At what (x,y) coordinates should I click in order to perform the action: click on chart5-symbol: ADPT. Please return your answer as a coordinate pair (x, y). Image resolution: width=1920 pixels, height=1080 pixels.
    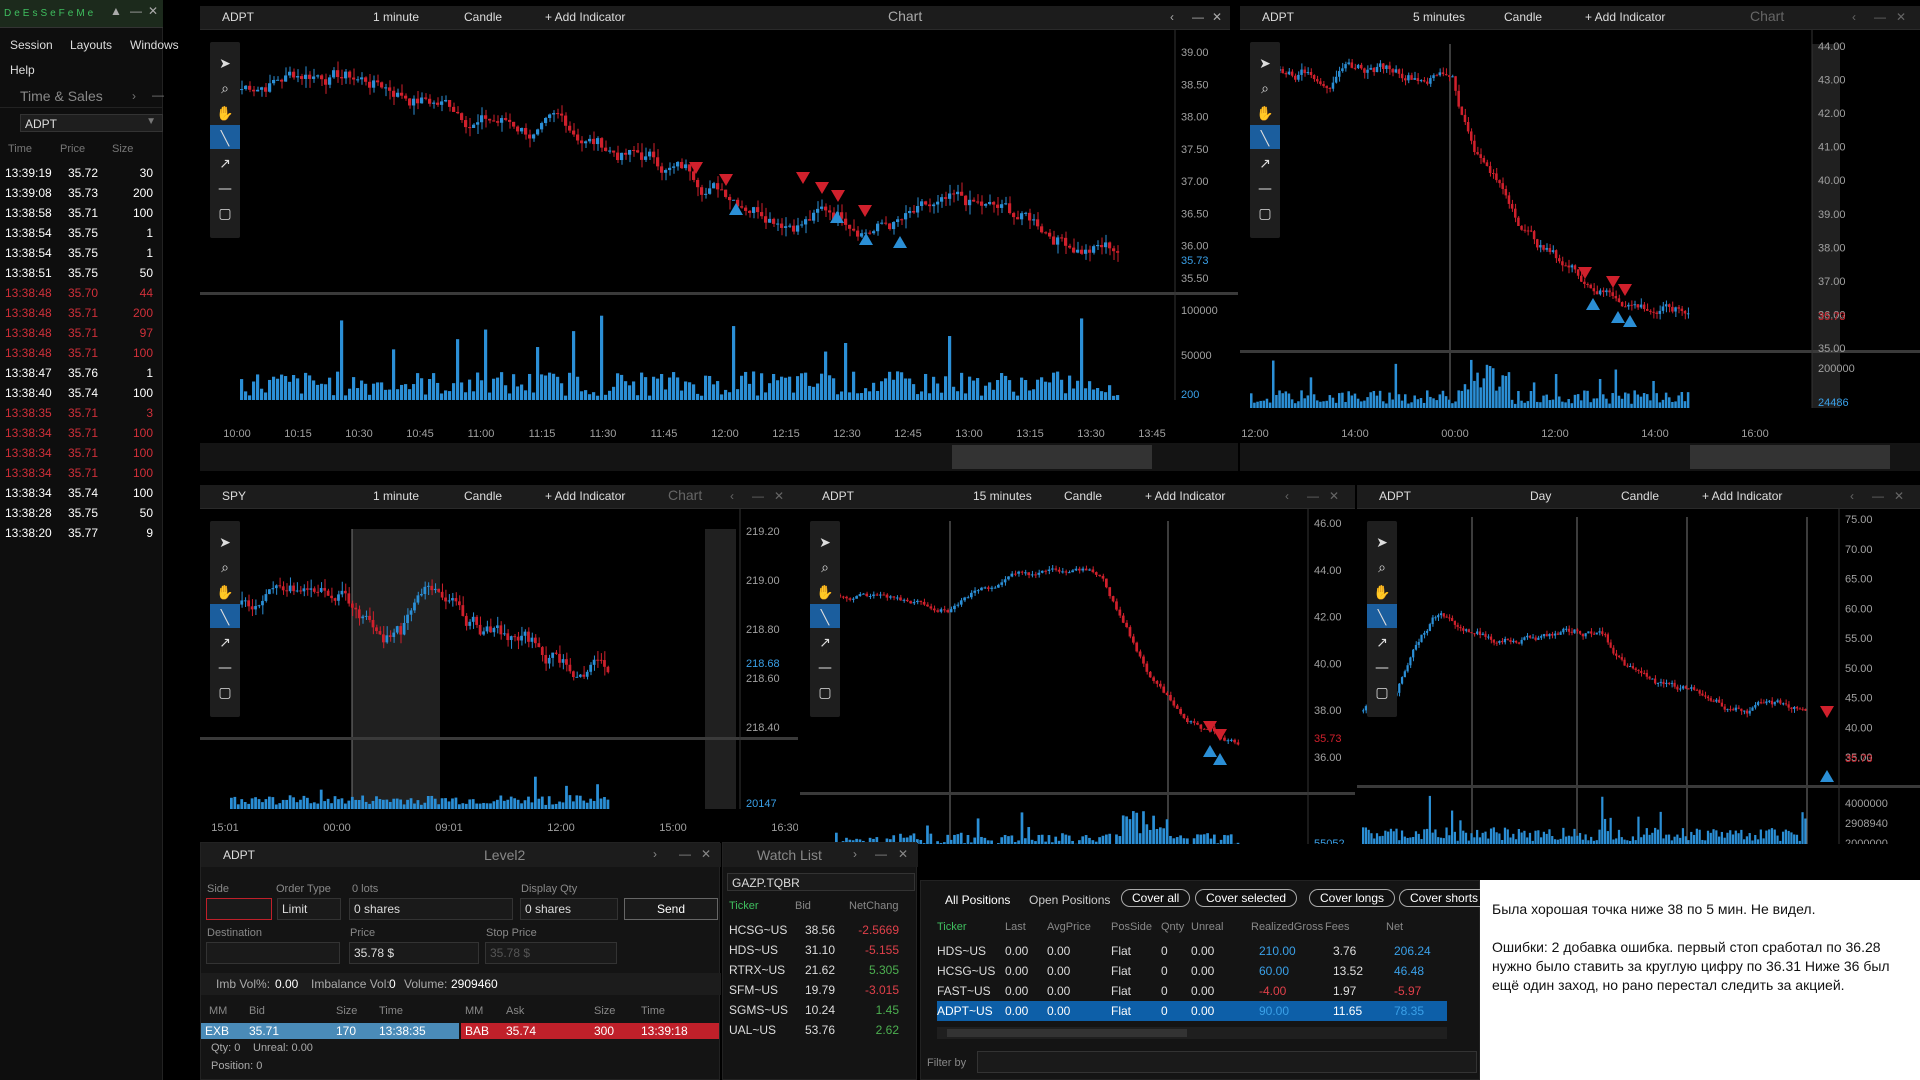
    Looking at the image, I should click on (1395, 496).